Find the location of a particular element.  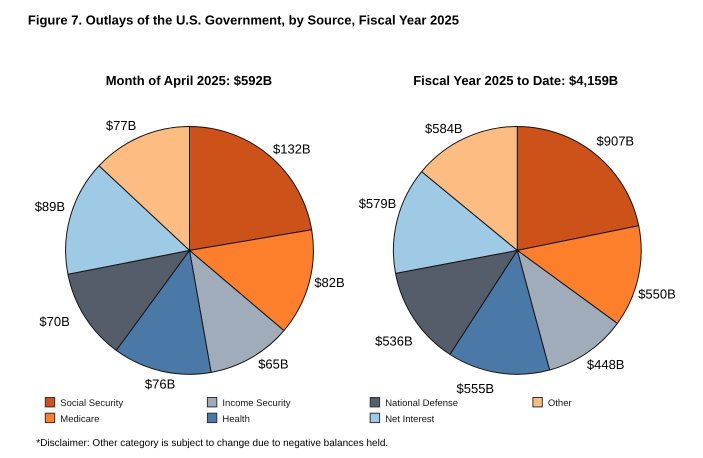

svg-text: Medicare is located at coordinates (79, 419).